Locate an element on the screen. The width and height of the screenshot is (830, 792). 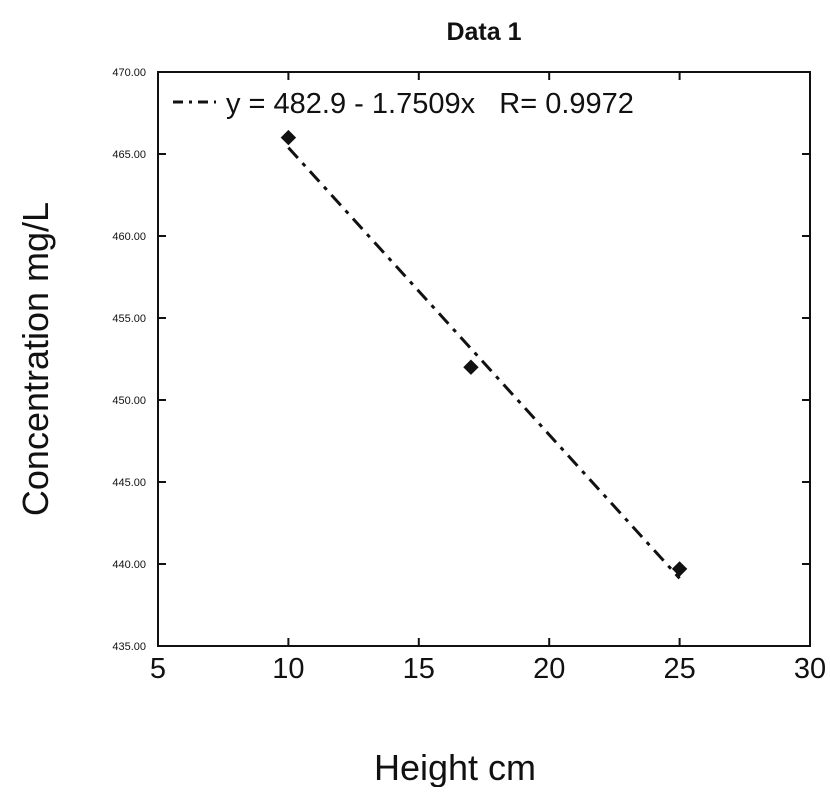
y-tick-label: 445.00 is located at coordinates (129, 483).